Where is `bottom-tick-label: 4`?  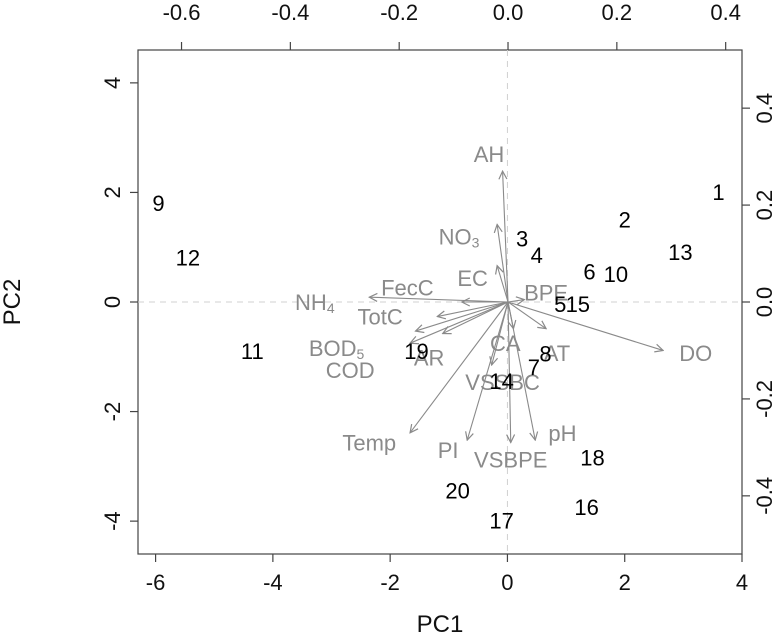
bottom-tick-label: 4 is located at coordinates (742, 582).